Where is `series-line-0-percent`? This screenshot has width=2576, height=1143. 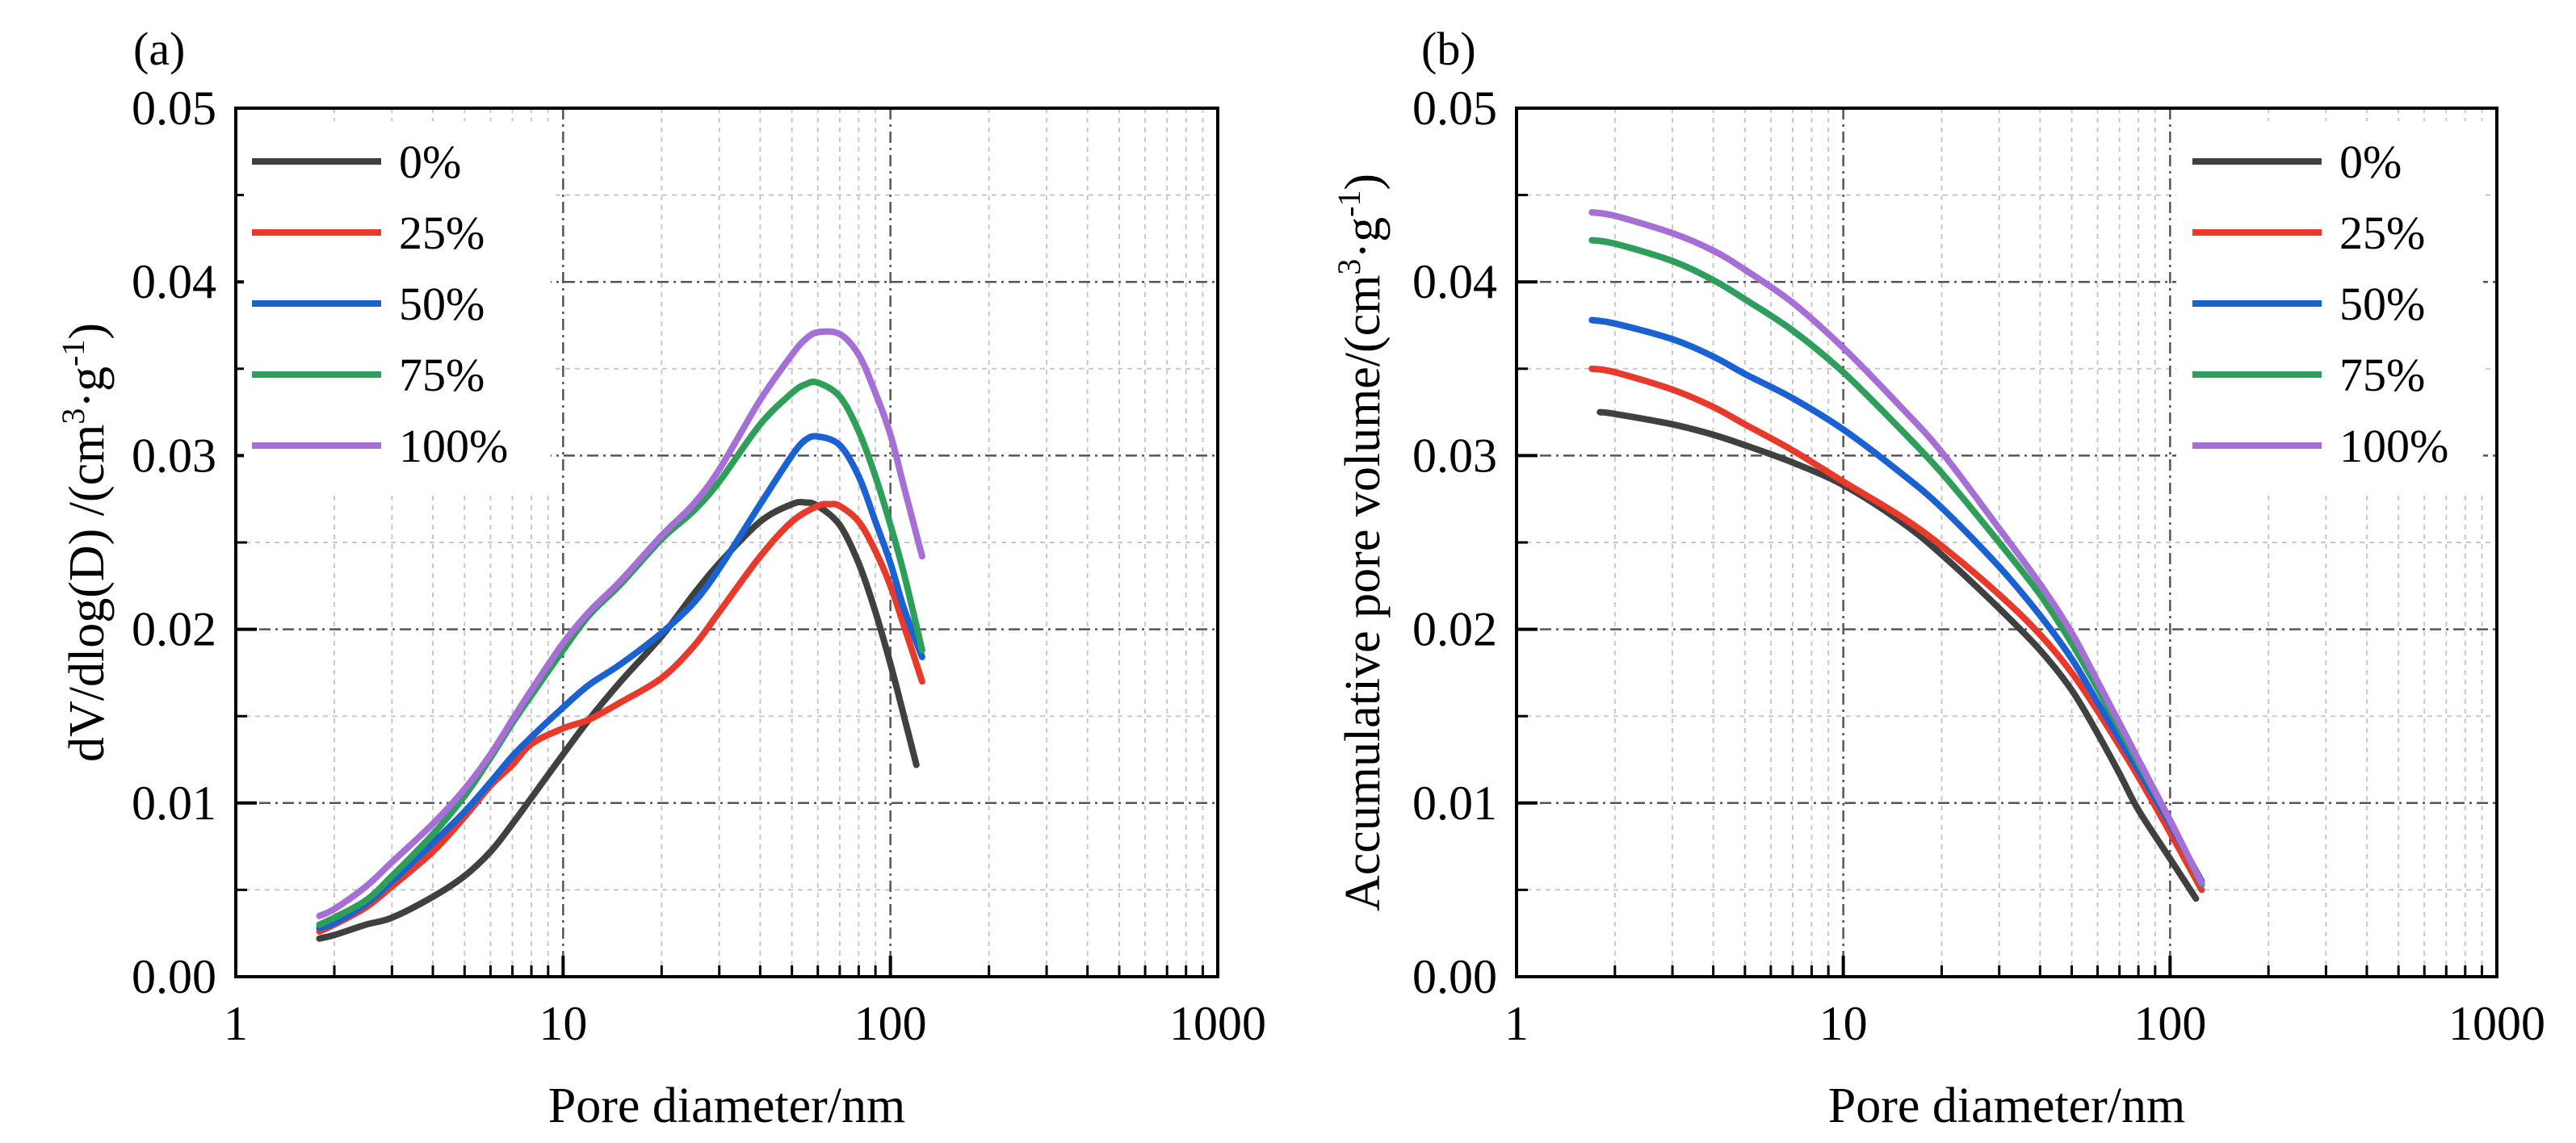 series-line-0-percent is located at coordinates (1898, 655).